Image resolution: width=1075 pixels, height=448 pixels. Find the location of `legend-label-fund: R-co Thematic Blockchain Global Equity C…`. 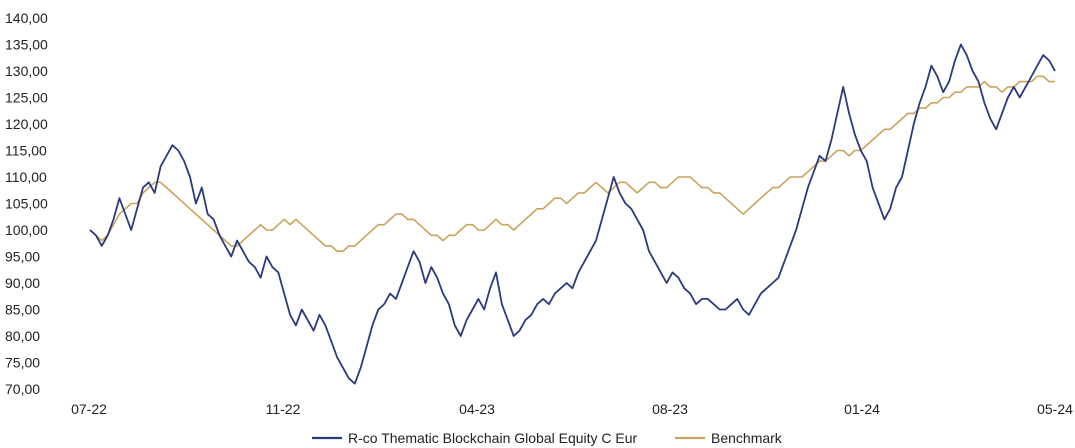

legend-label-fund: R-co Thematic Blockchain Global Equity C… is located at coordinates (493, 438).